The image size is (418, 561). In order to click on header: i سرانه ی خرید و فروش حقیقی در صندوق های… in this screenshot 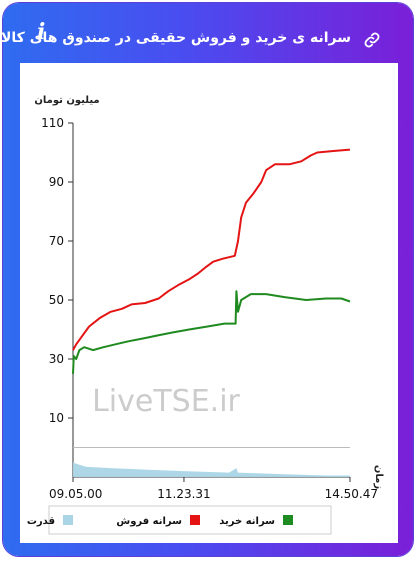, I will do `click(206, 33)`.